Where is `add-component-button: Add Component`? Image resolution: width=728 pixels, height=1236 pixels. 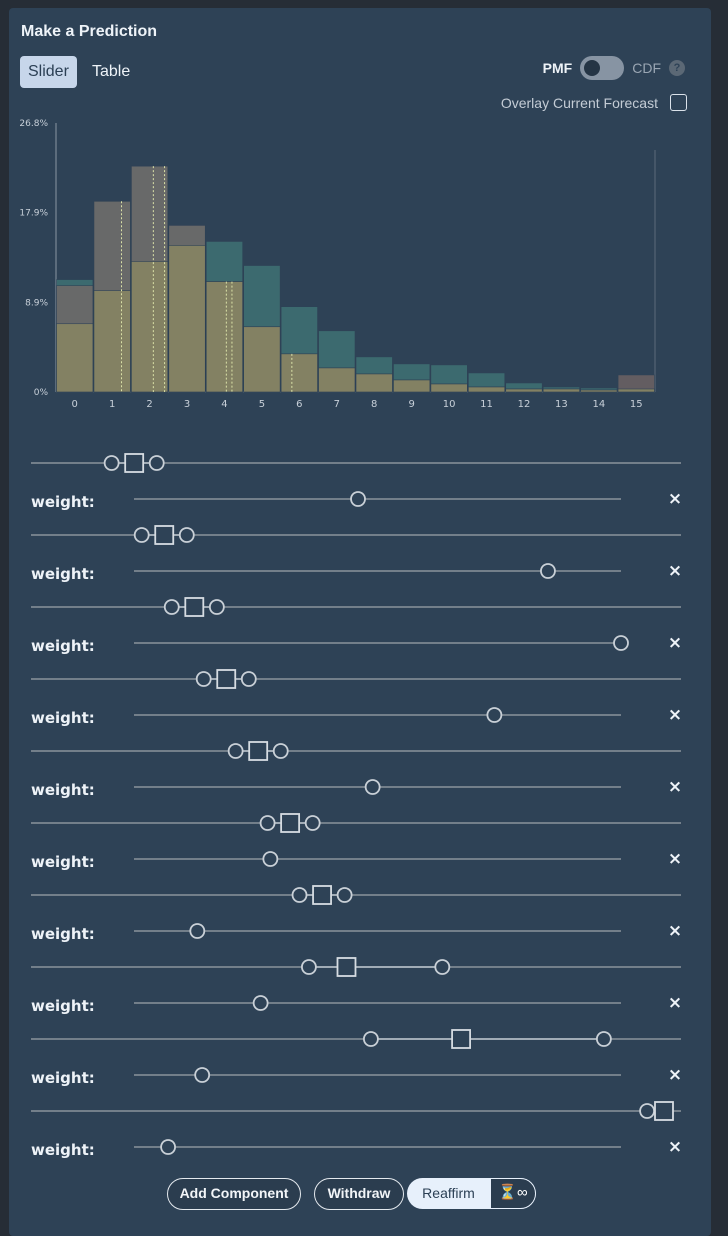 add-component-button: Add Component is located at coordinates (234, 1194).